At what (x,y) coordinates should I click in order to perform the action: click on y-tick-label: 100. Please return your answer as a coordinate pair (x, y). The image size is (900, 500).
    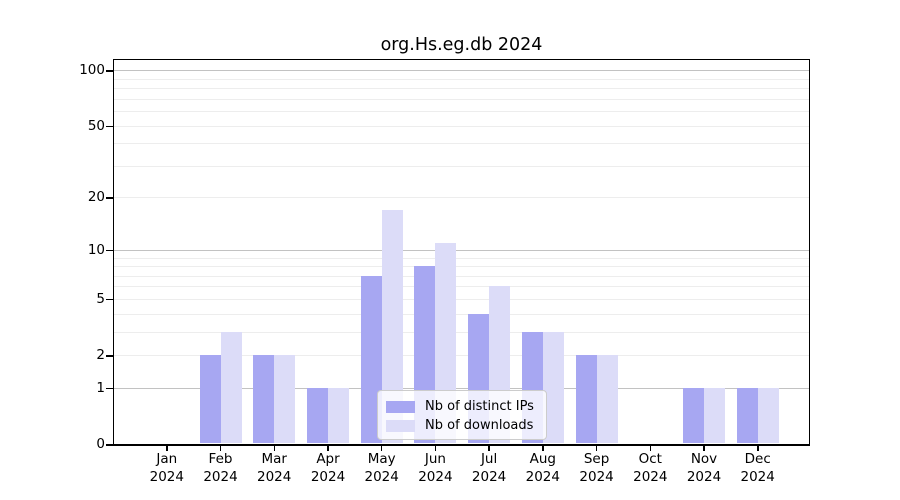
    Looking at the image, I should click on (92, 70).